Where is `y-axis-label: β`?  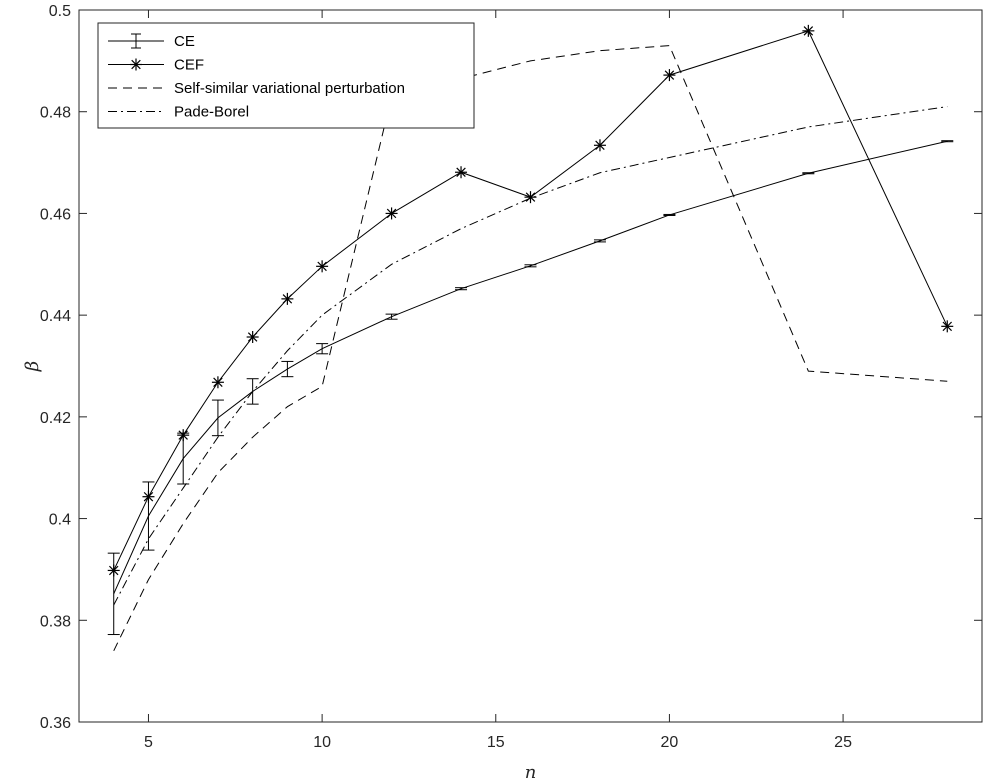
y-axis-label: β is located at coordinates (32, 366).